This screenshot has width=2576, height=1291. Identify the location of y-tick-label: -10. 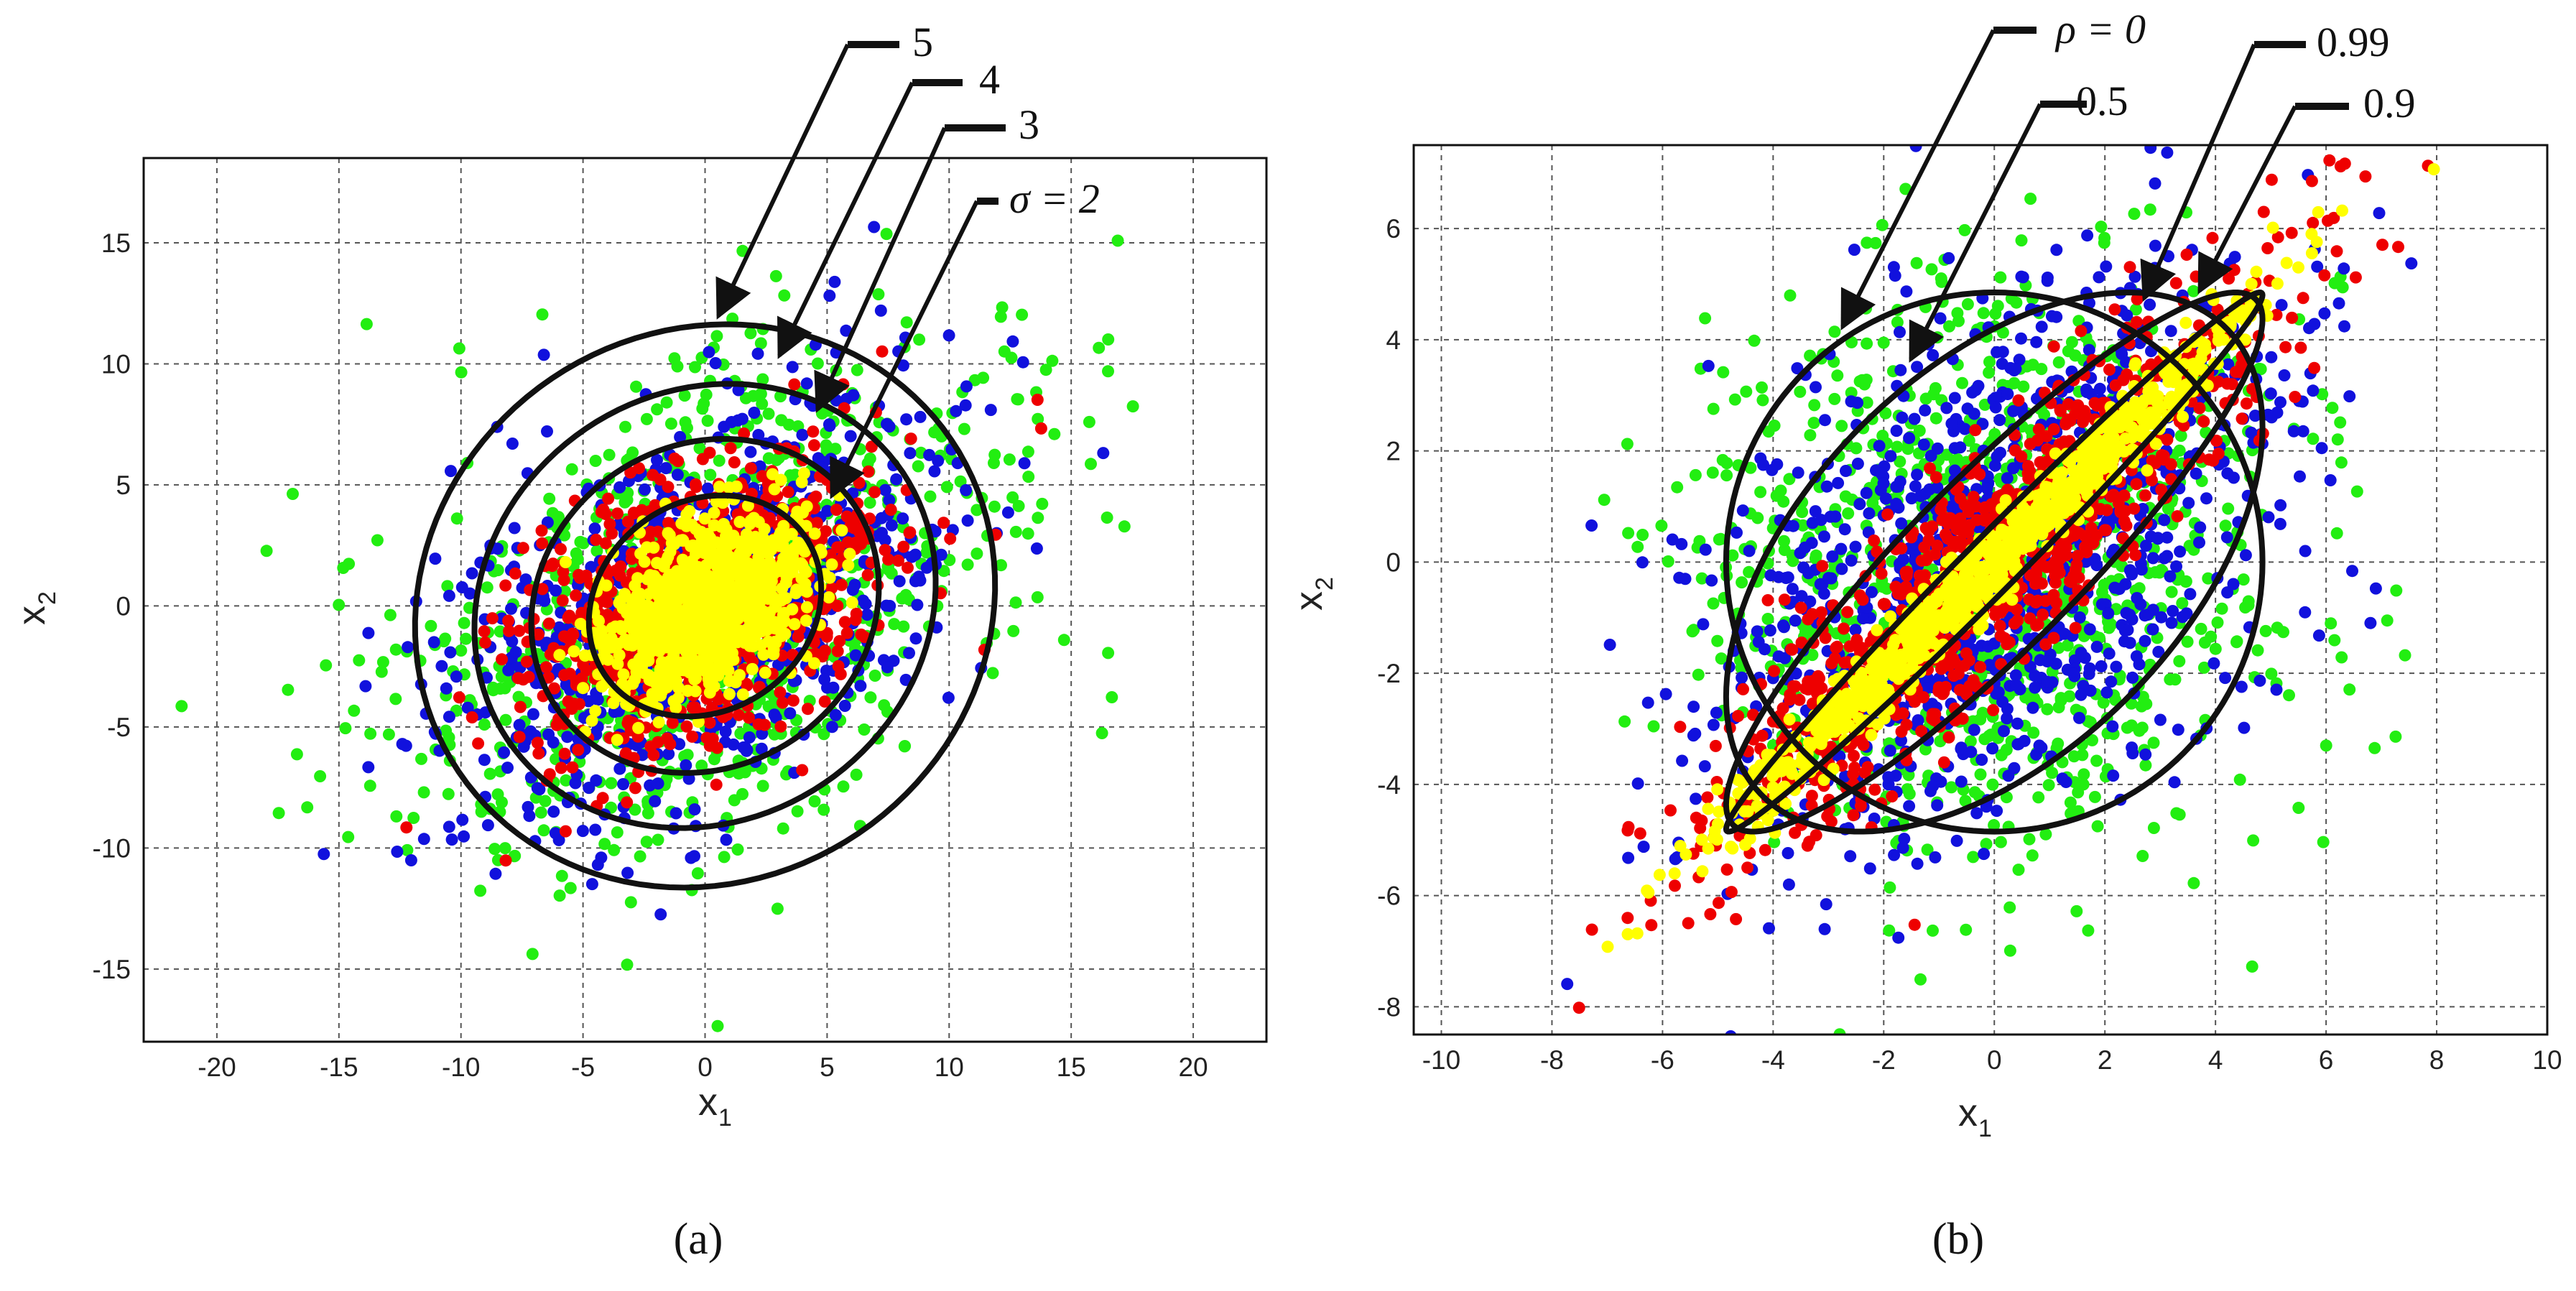
(112, 848).